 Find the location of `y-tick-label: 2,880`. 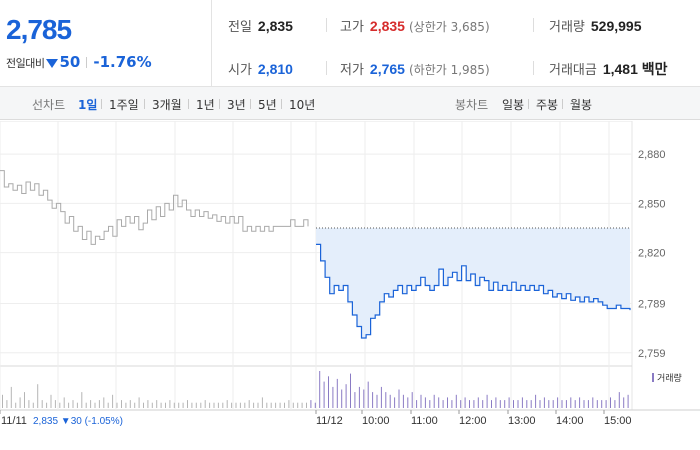

y-tick-label: 2,880 is located at coordinates (652, 155).